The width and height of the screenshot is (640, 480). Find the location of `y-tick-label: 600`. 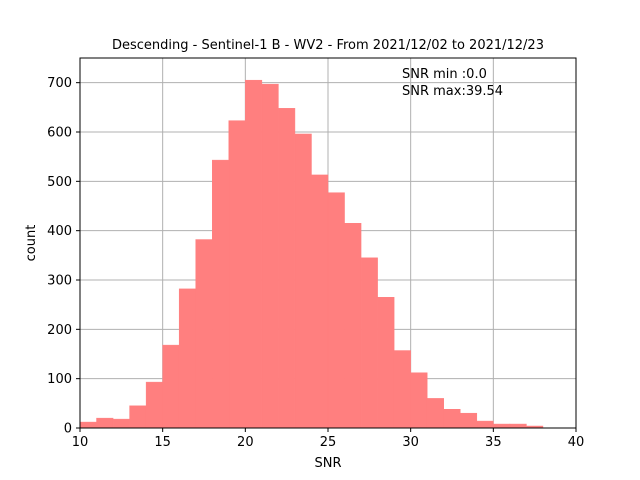

y-tick-label: 600 is located at coordinates (59, 133).